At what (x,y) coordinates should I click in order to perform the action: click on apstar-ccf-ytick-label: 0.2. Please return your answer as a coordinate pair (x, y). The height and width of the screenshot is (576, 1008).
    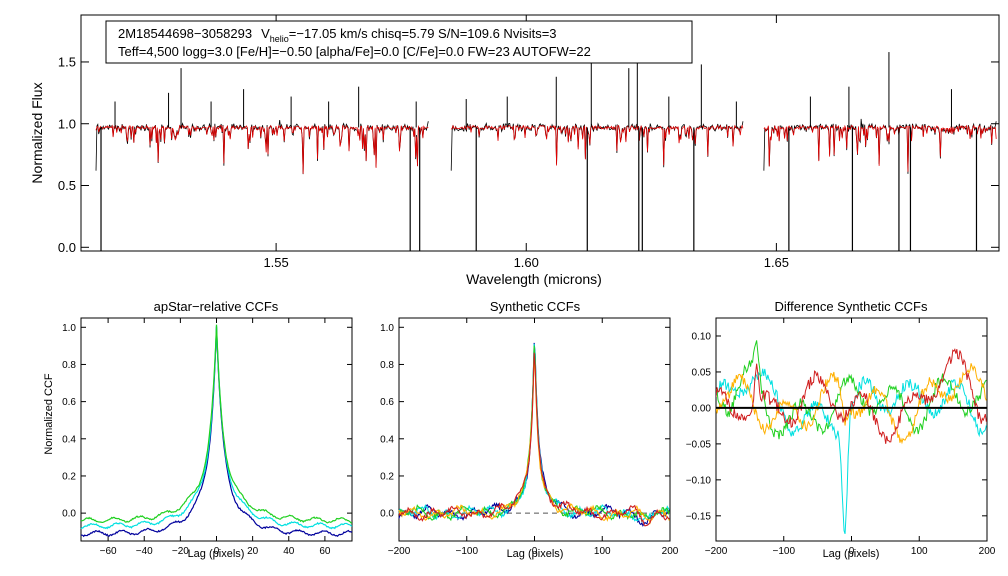
    Looking at the image, I should click on (69, 476).